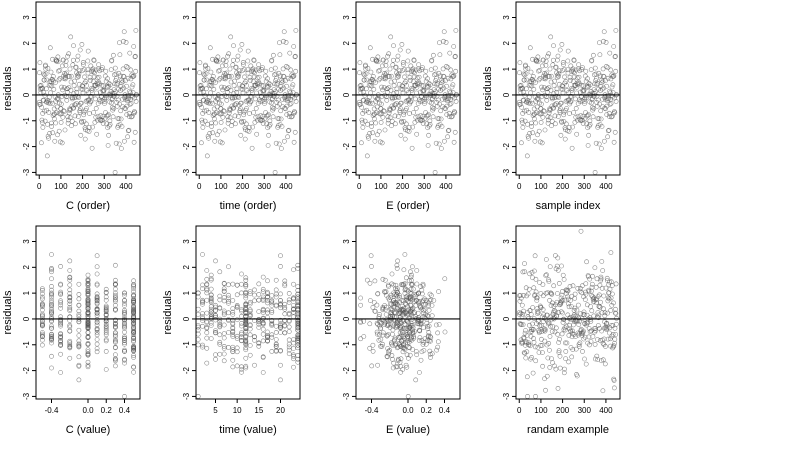 The image size is (800, 455). What do you see at coordinates (606, 410) in the screenshot?
I see `x-tick-label: 400` at bounding box center [606, 410].